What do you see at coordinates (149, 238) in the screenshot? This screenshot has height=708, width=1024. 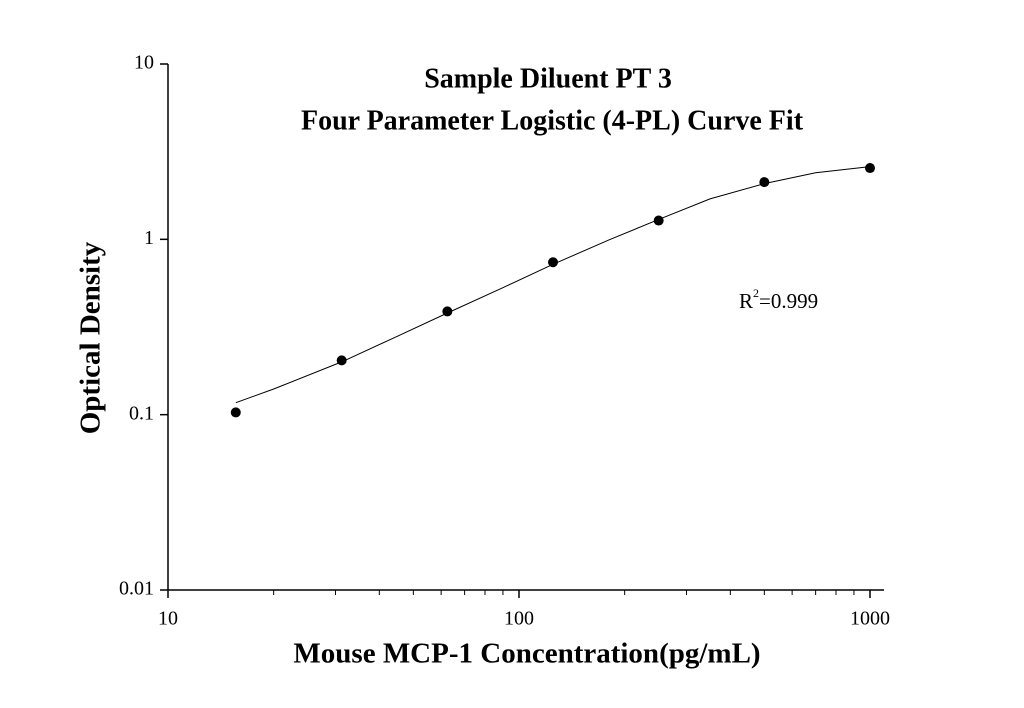 I see `y-tick-label: 1` at bounding box center [149, 238].